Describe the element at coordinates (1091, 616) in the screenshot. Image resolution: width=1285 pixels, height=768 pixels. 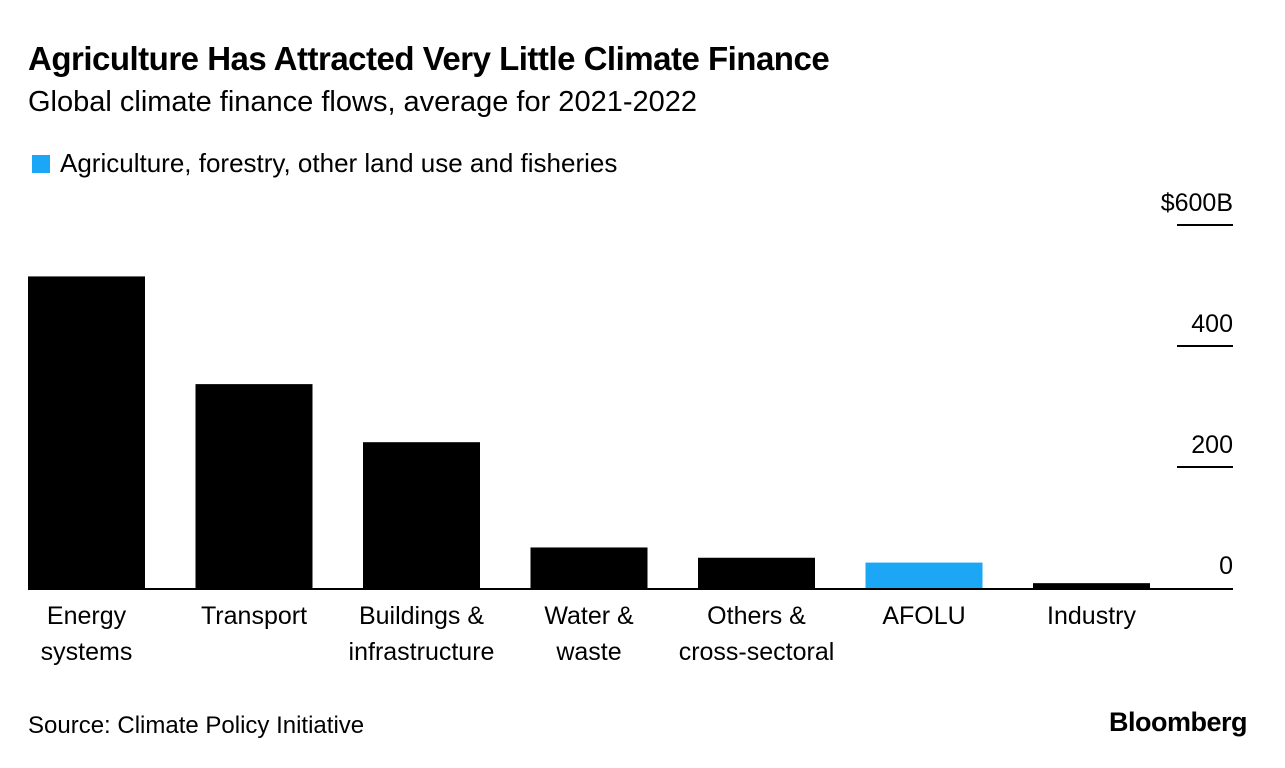
I see `category-label: Industry` at that location.